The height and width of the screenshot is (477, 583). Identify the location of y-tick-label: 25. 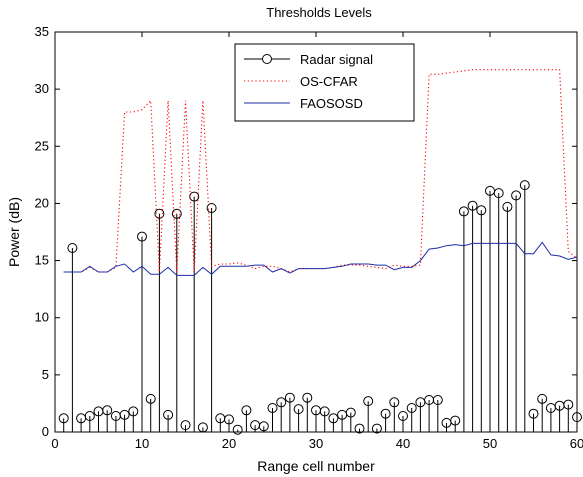
(42, 145).